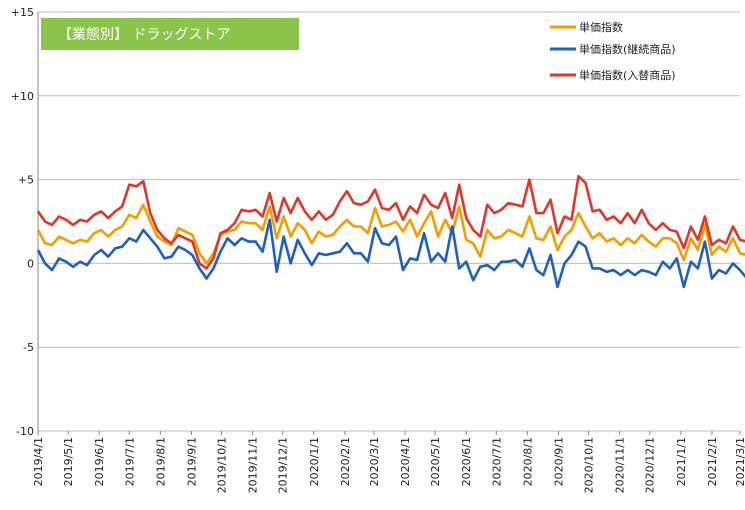 Image resolution: width=745 pixels, height=510 pixels. What do you see at coordinates (222, 465) in the screenshot?
I see `x-tick-label: 2019/10/1` at bounding box center [222, 465].